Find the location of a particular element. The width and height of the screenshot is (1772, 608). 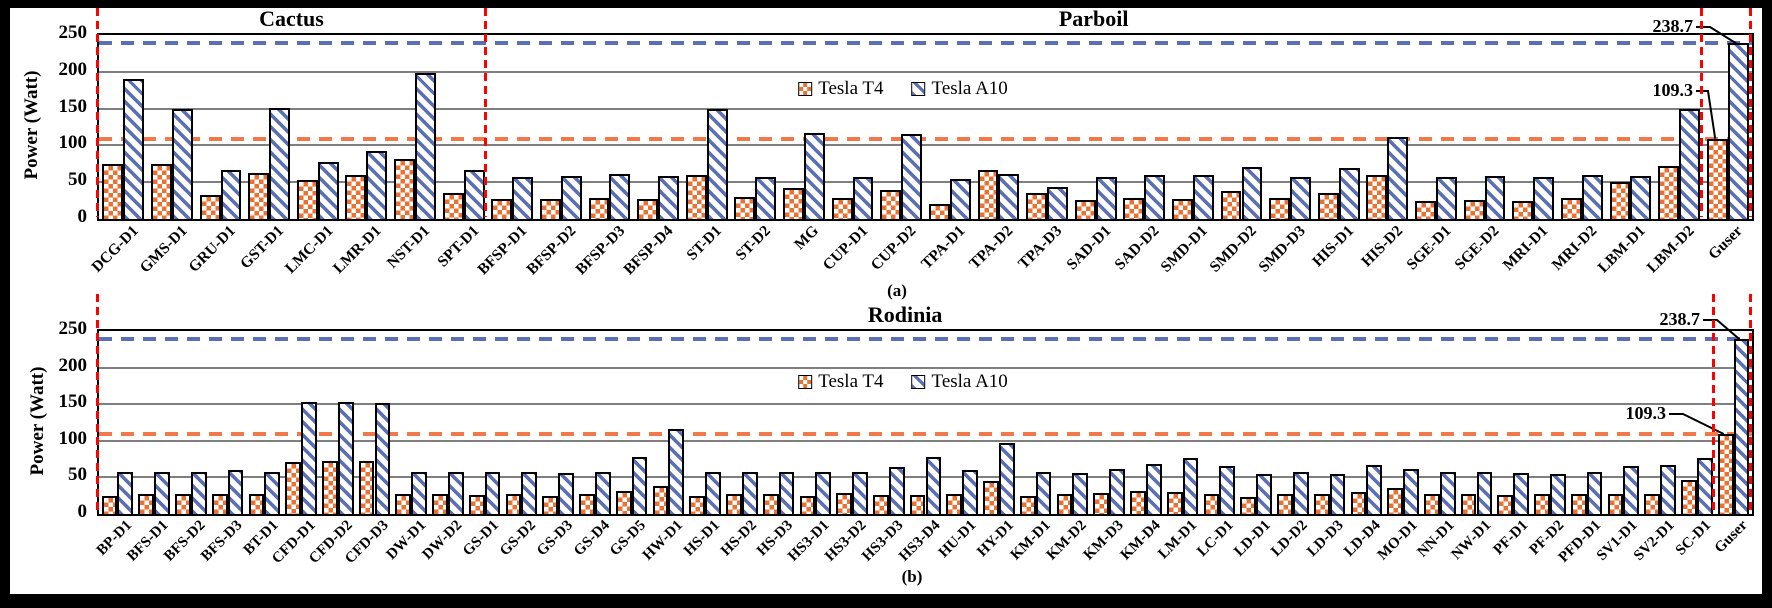

x-tick-label-Guser: Guser is located at coordinates (1732, 537).